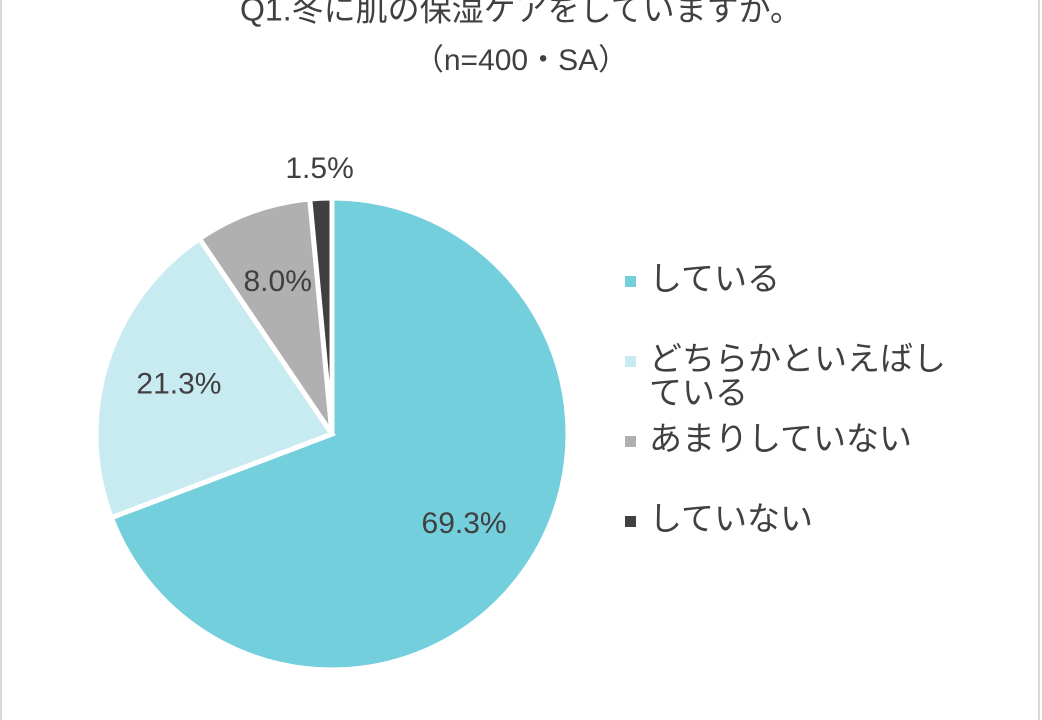 The width and height of the screenshot is (1042, 720). I want to click on legend-item: していない, so click(800, 542).